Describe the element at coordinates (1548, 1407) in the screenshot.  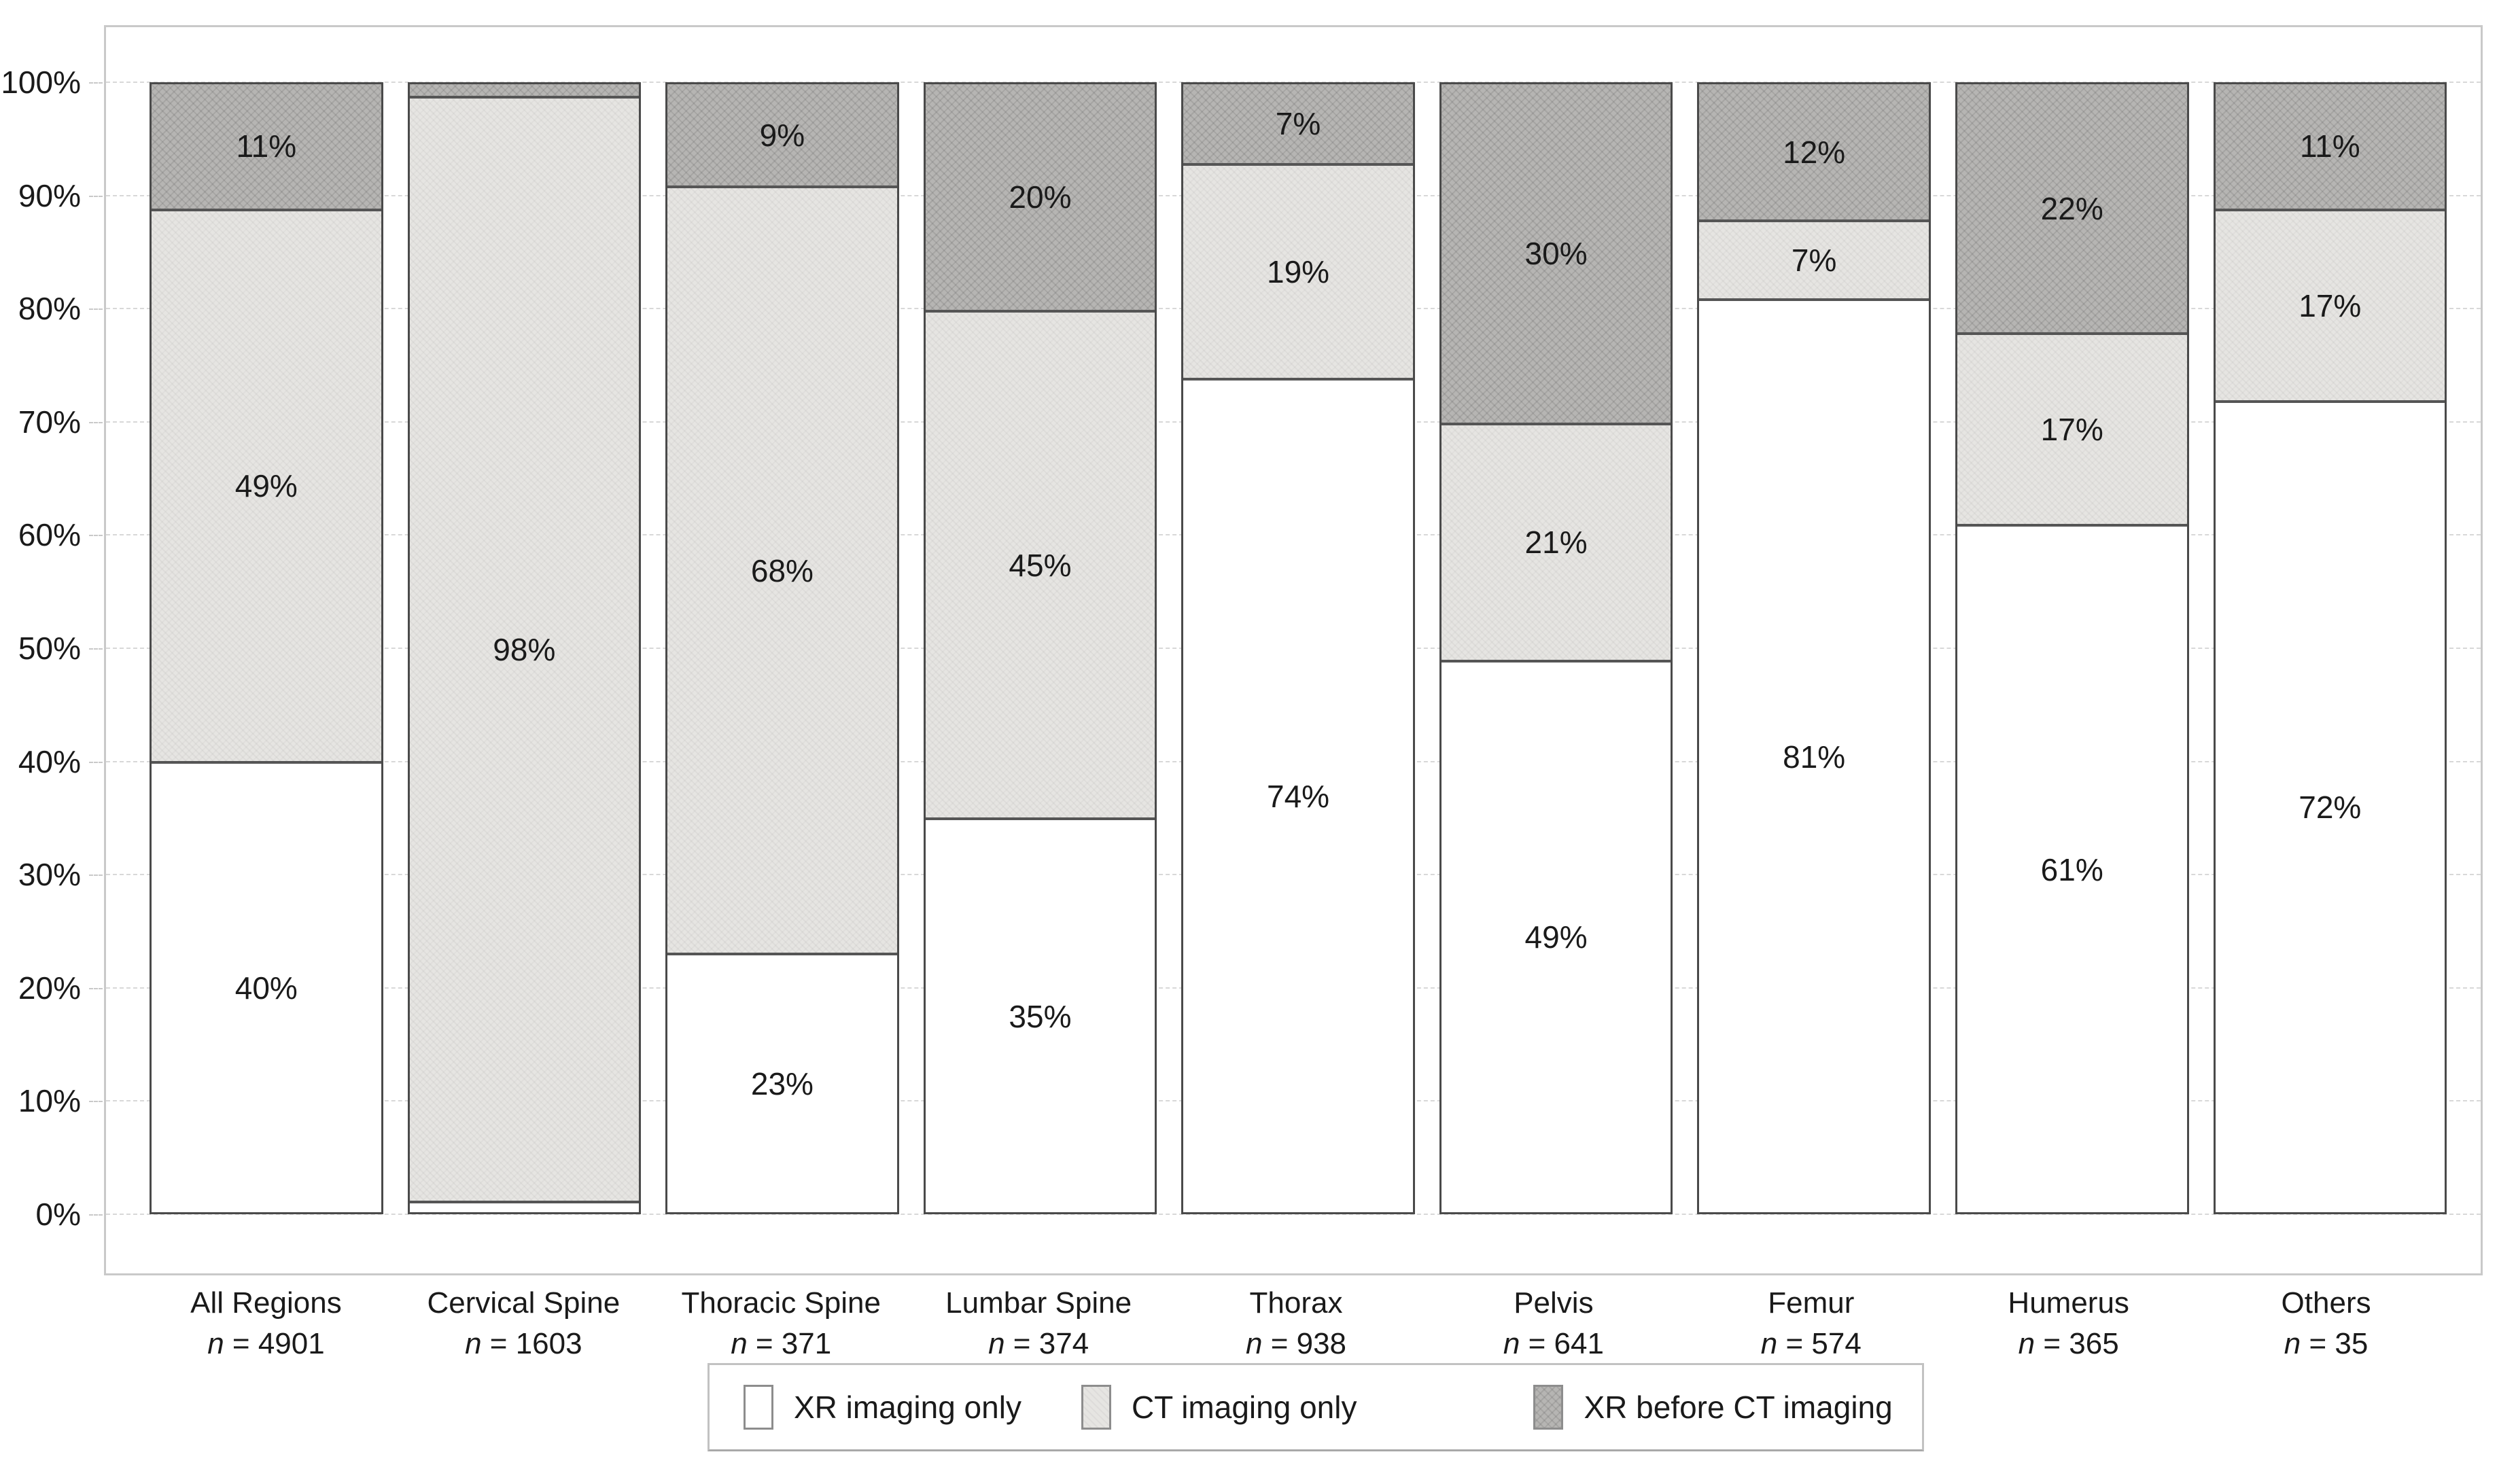
I see `legend-swatch-xr_ct` at that location.